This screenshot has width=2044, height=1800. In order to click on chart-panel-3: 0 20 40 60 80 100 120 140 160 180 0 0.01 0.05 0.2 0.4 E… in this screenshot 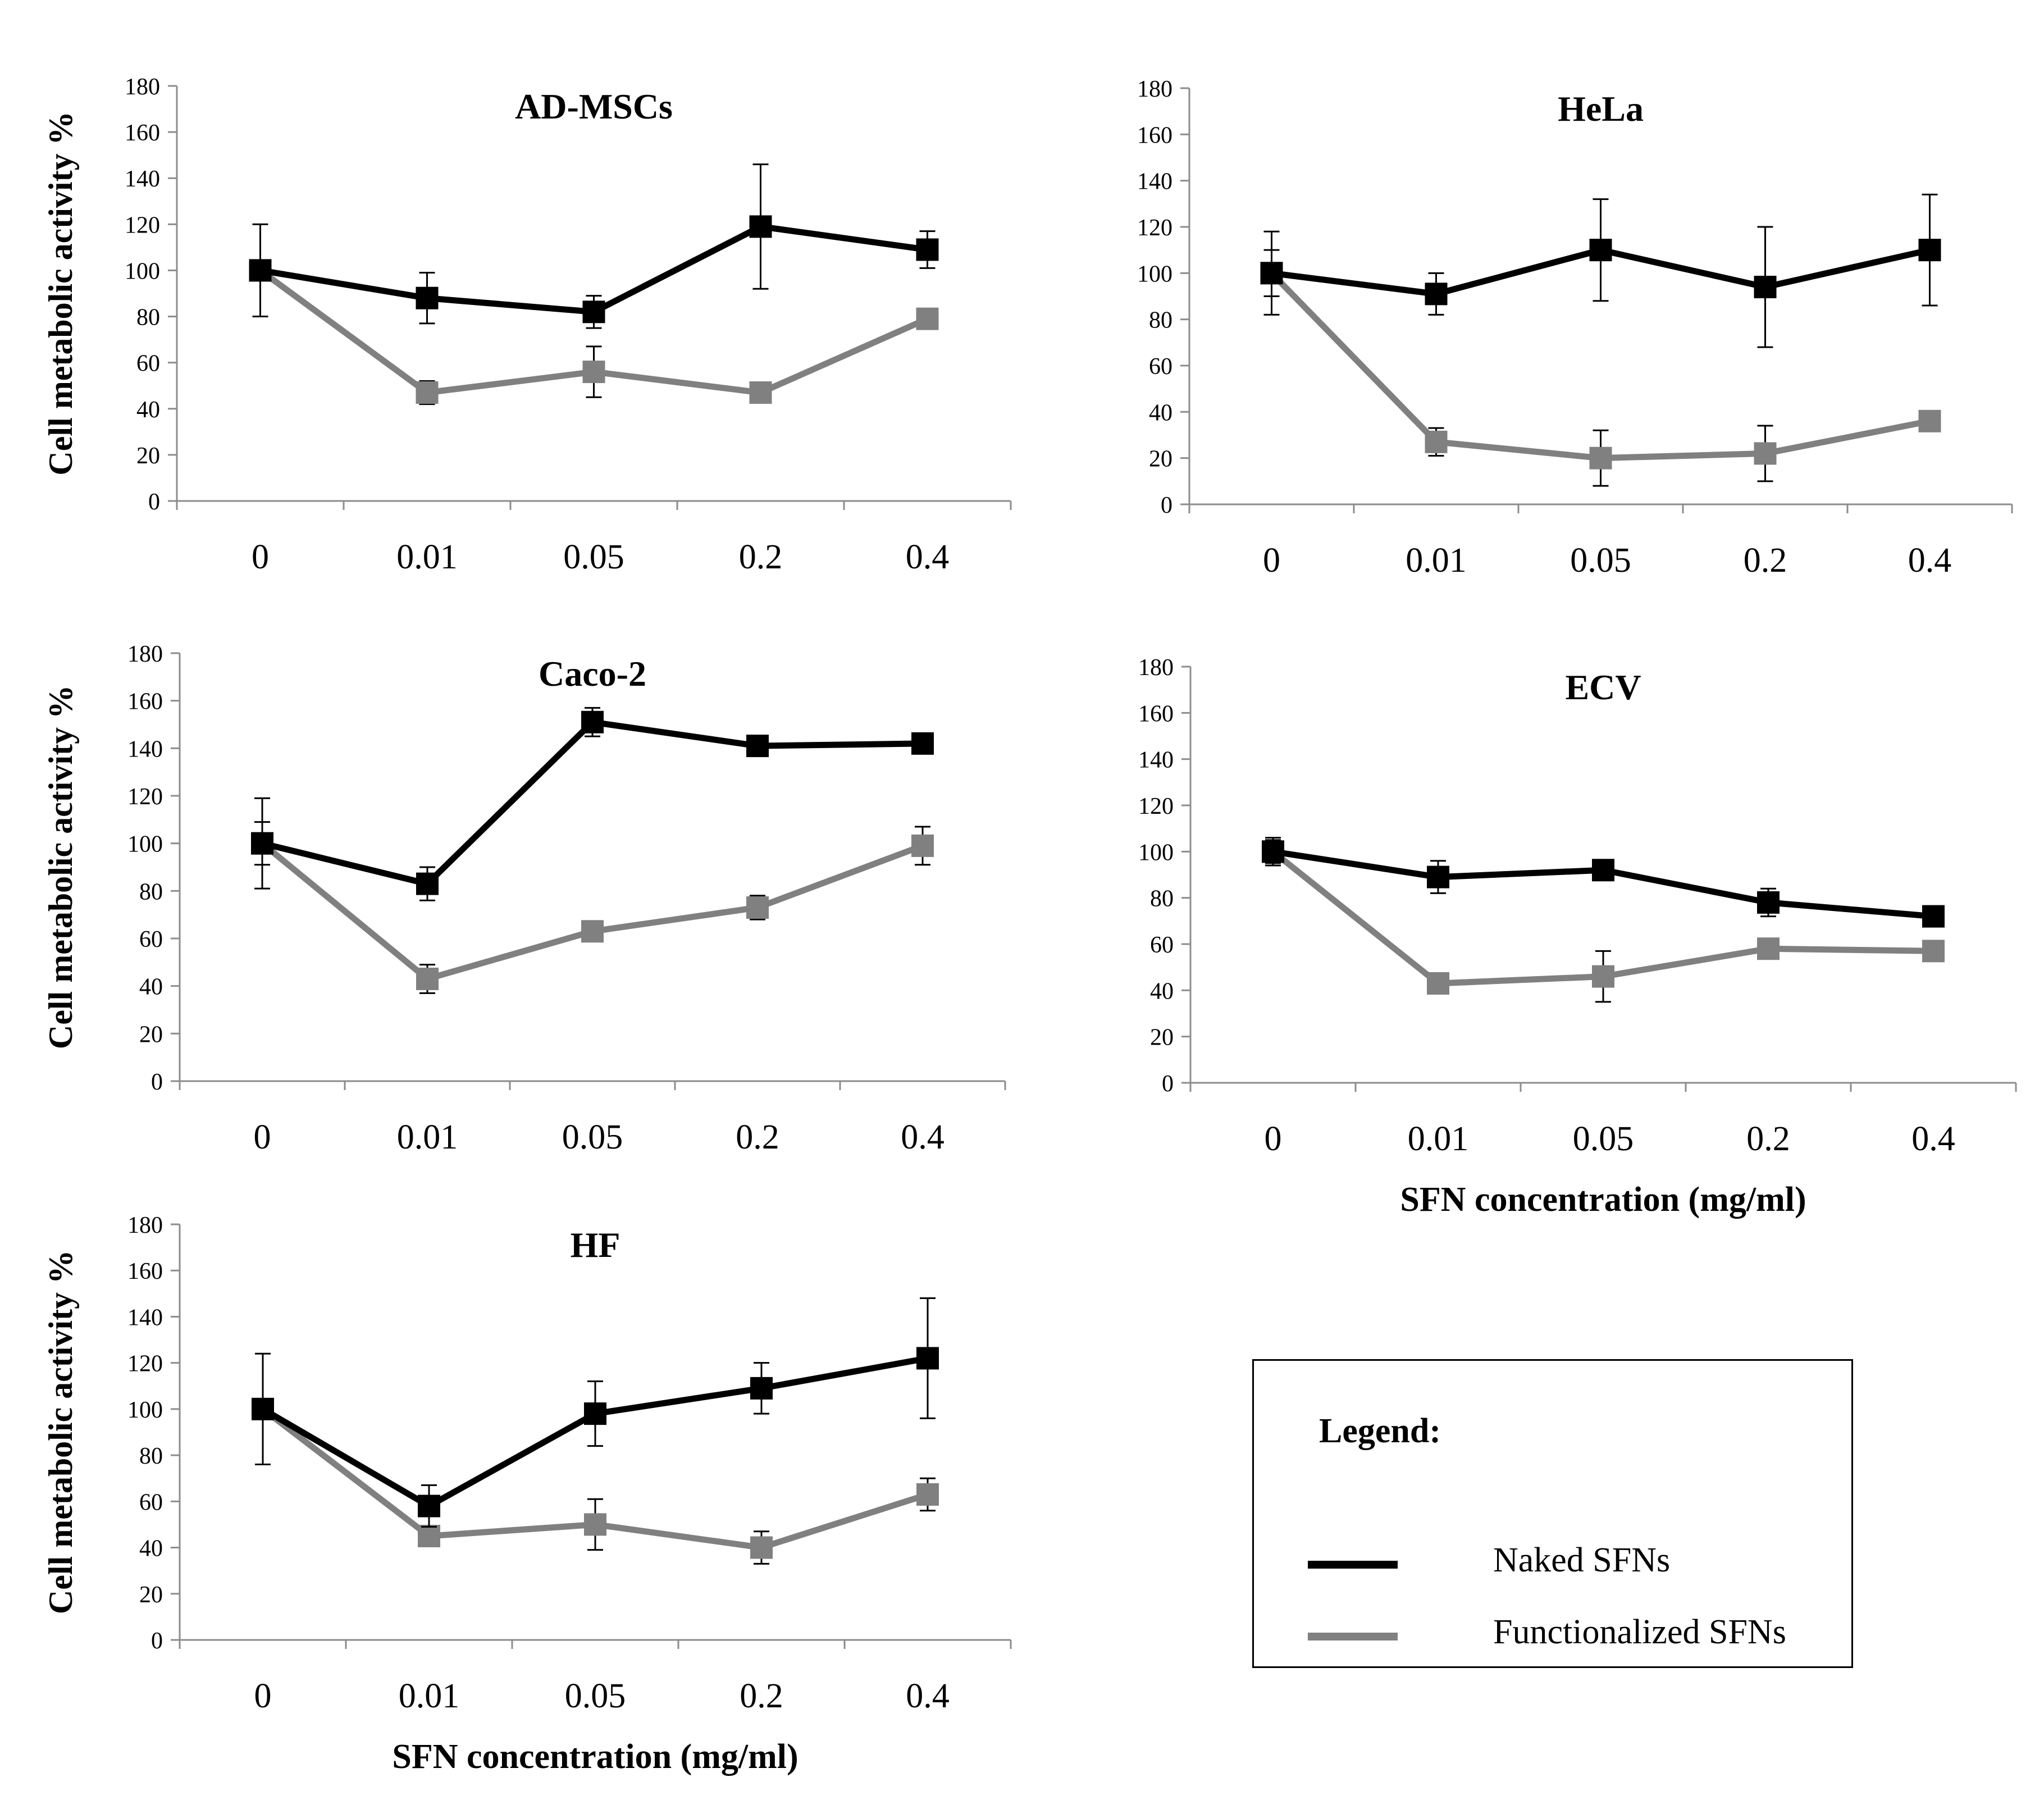, I will do `click(1577, 937)`.